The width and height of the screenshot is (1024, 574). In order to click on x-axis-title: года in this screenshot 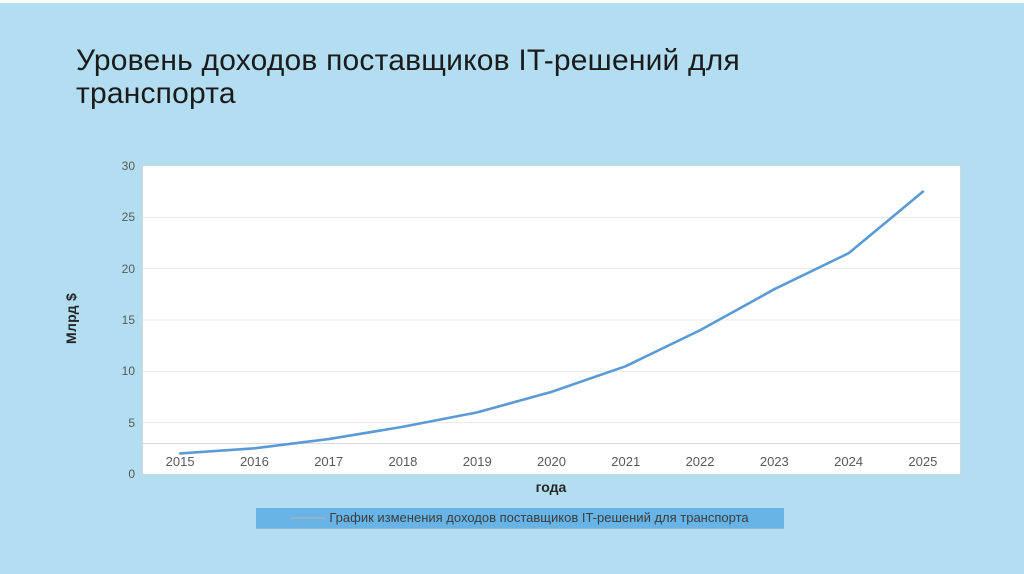, I will do `click(551, 487)`.